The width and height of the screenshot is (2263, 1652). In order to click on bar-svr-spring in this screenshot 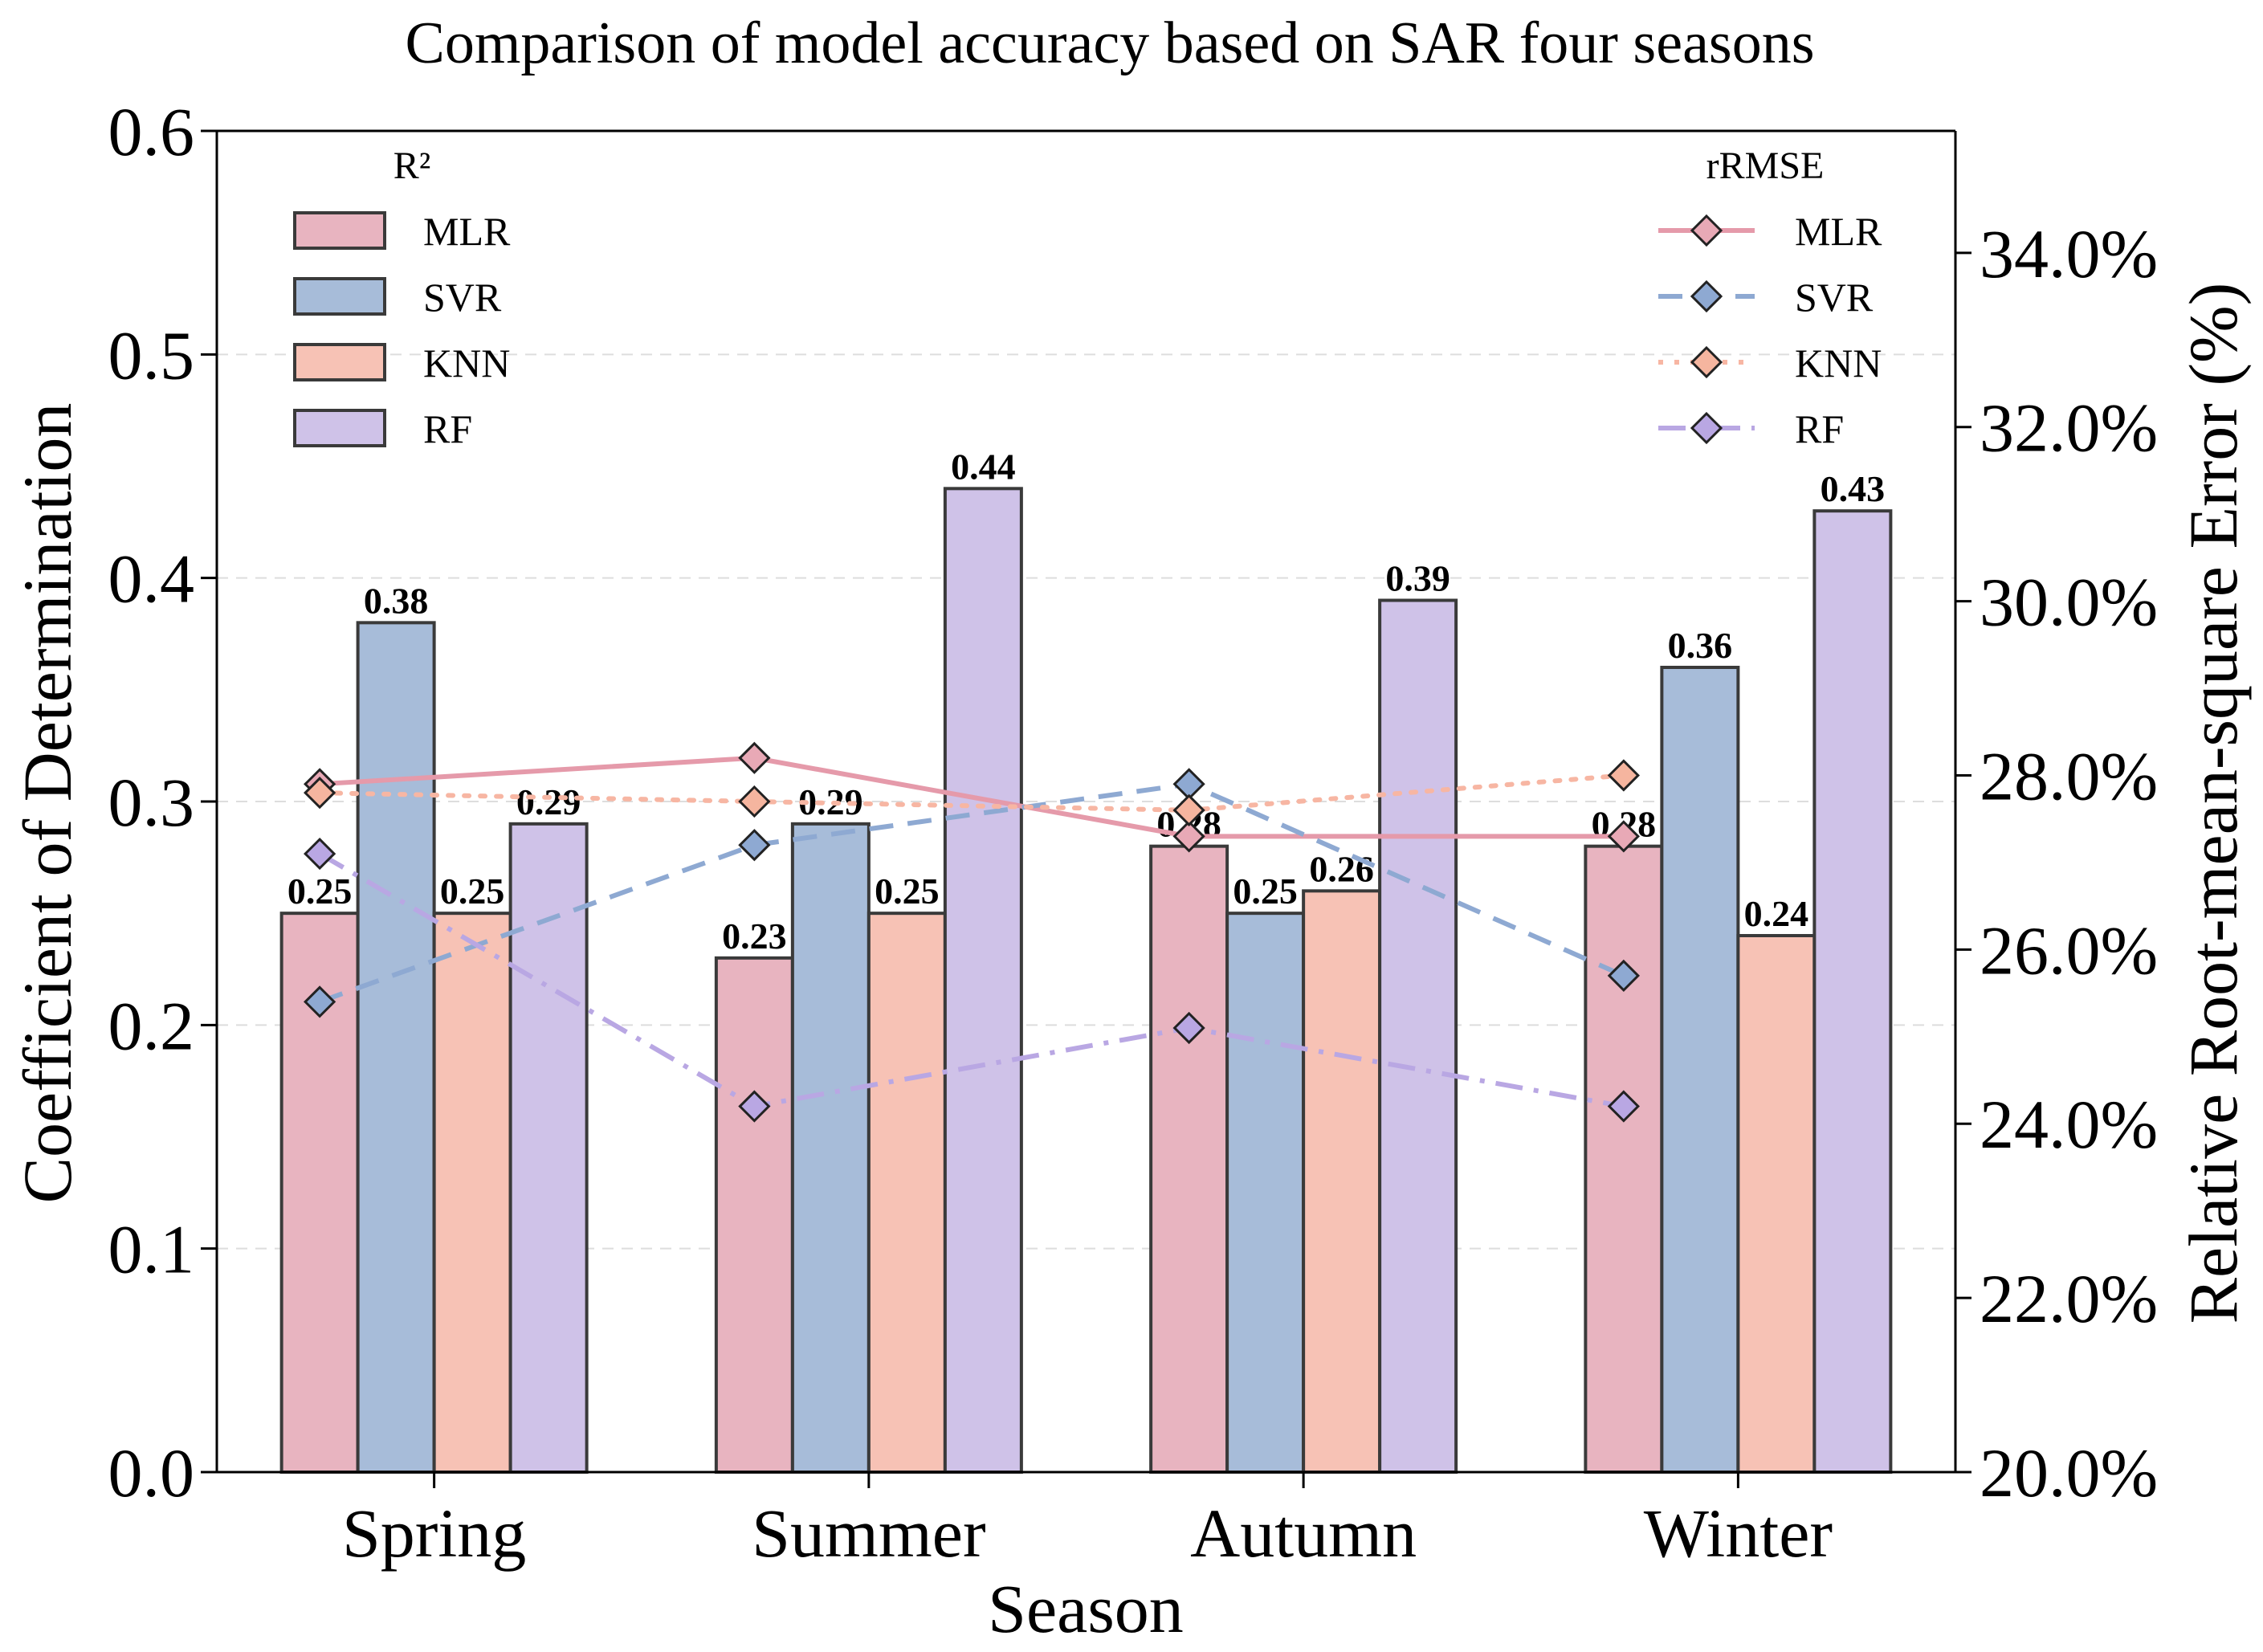, I will do `click(396, 1047)`.